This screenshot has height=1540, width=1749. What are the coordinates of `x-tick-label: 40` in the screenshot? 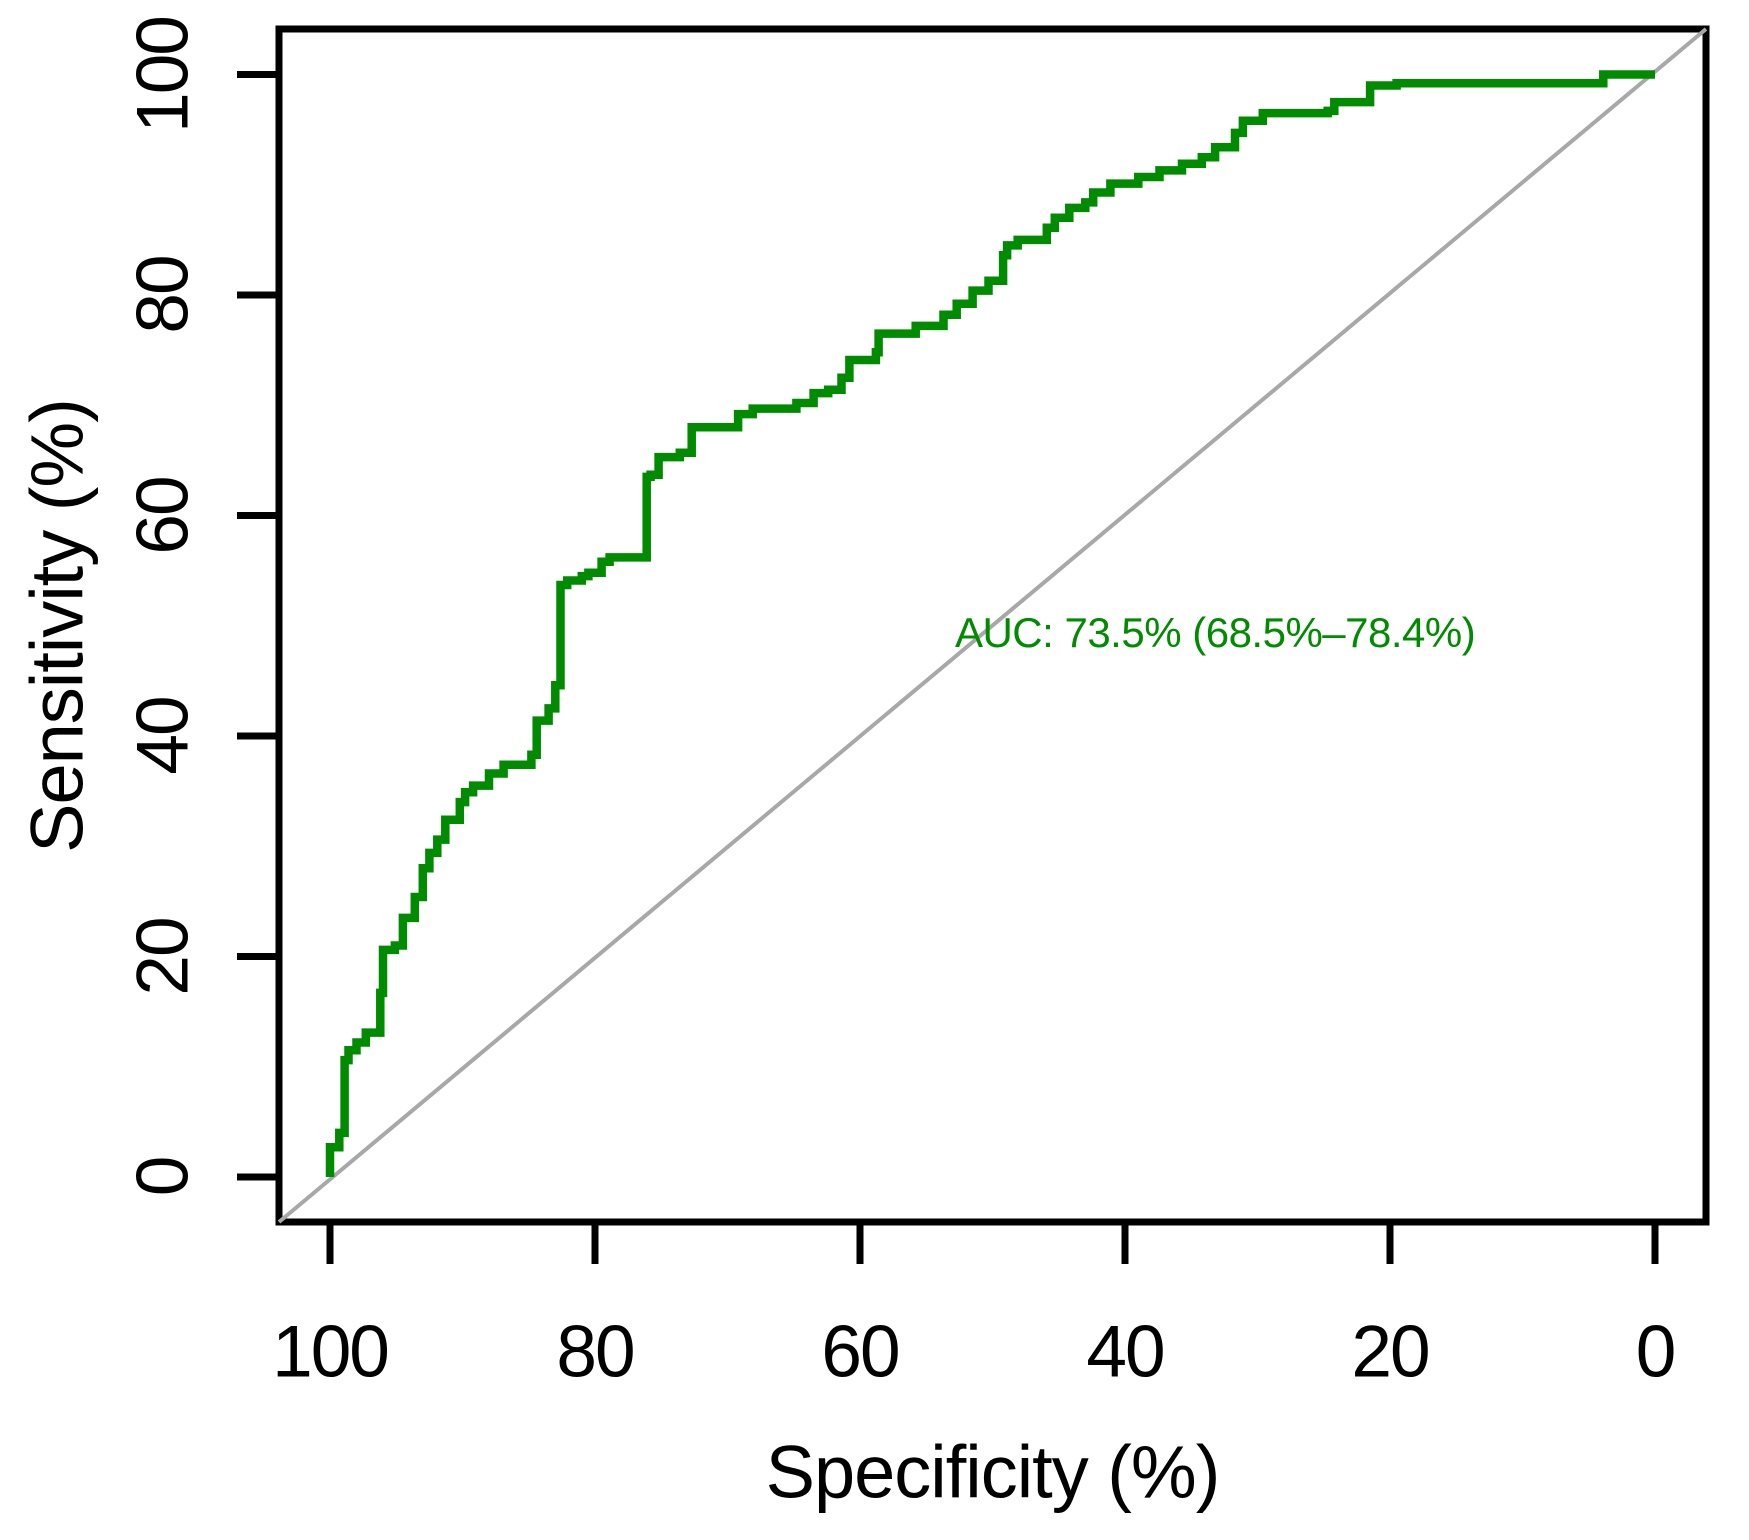 It's located at (1125, 1352).